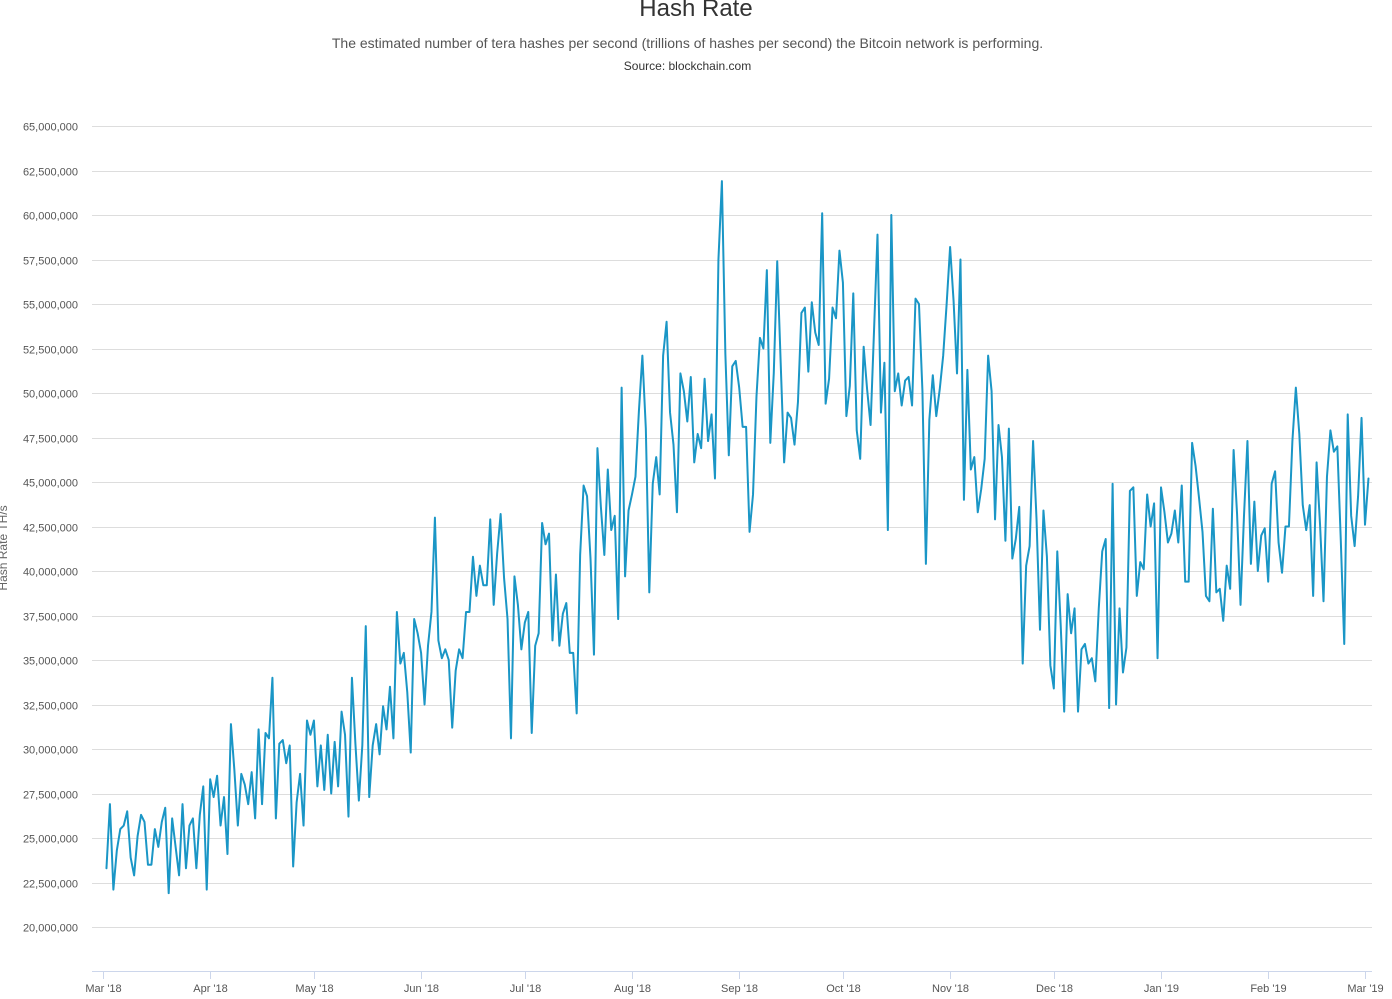 Image resolution: width=1392 pixels, height=999 pixels. I want to click on y-tick-label: 22,500,000, so click(50, 885).